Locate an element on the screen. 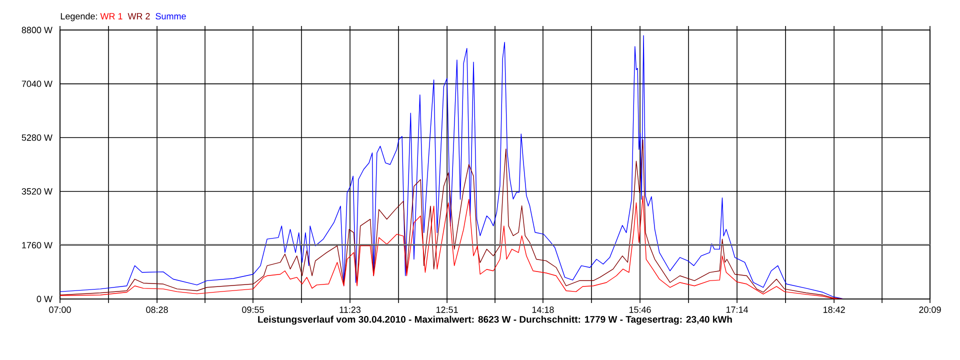 The image size is (960, 360). y-tick-label: 0 W is located at coordinates (44, 299).